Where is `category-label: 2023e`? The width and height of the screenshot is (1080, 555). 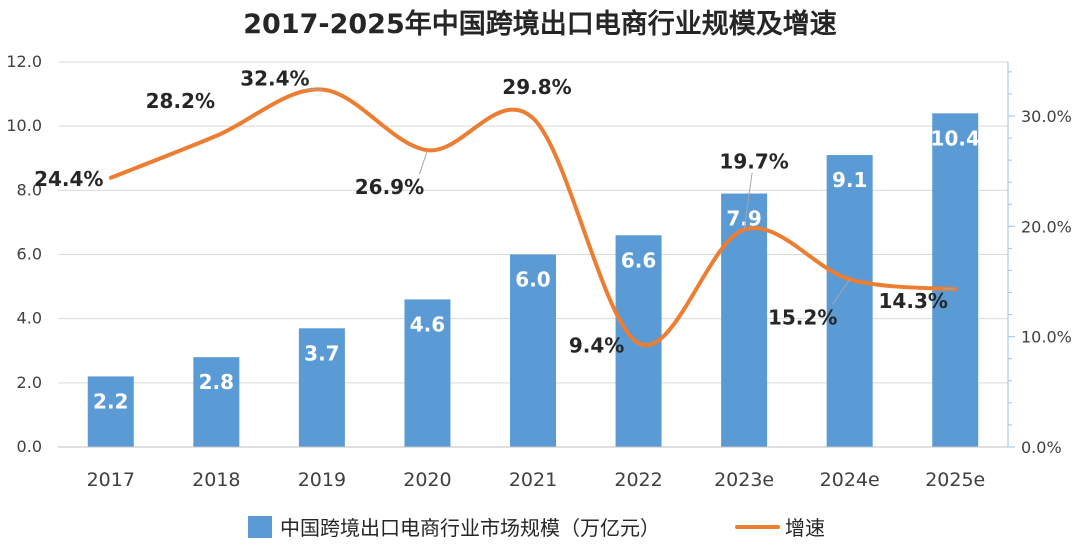
category-label: 2023e is located at coordinates (744, 480).